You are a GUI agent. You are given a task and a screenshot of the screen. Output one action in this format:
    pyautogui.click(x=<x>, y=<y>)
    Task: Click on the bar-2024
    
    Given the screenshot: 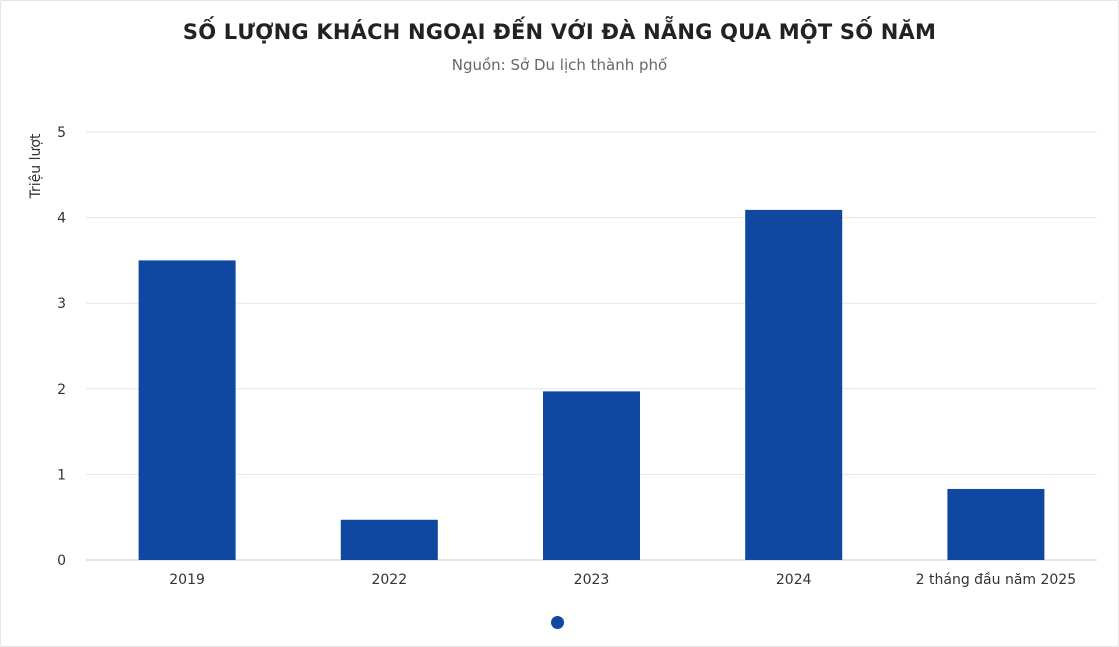 What is the action you would take?
    pyautogui.click(x=794, y=384)
    